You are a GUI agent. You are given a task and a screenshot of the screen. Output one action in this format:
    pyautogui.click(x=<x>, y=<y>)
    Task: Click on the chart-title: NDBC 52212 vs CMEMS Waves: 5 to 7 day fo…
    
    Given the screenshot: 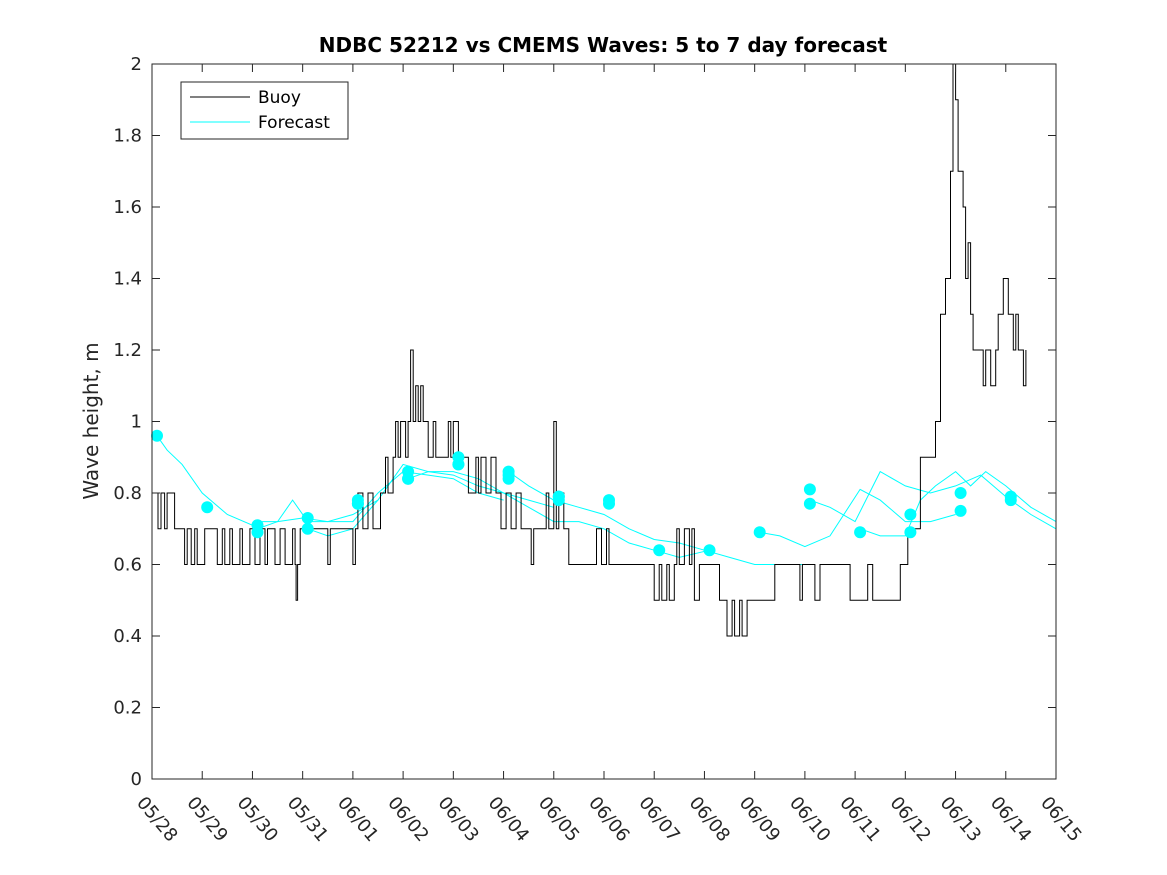 What is the action you would take?
    pyautogui.click(x=603, y=45)
    